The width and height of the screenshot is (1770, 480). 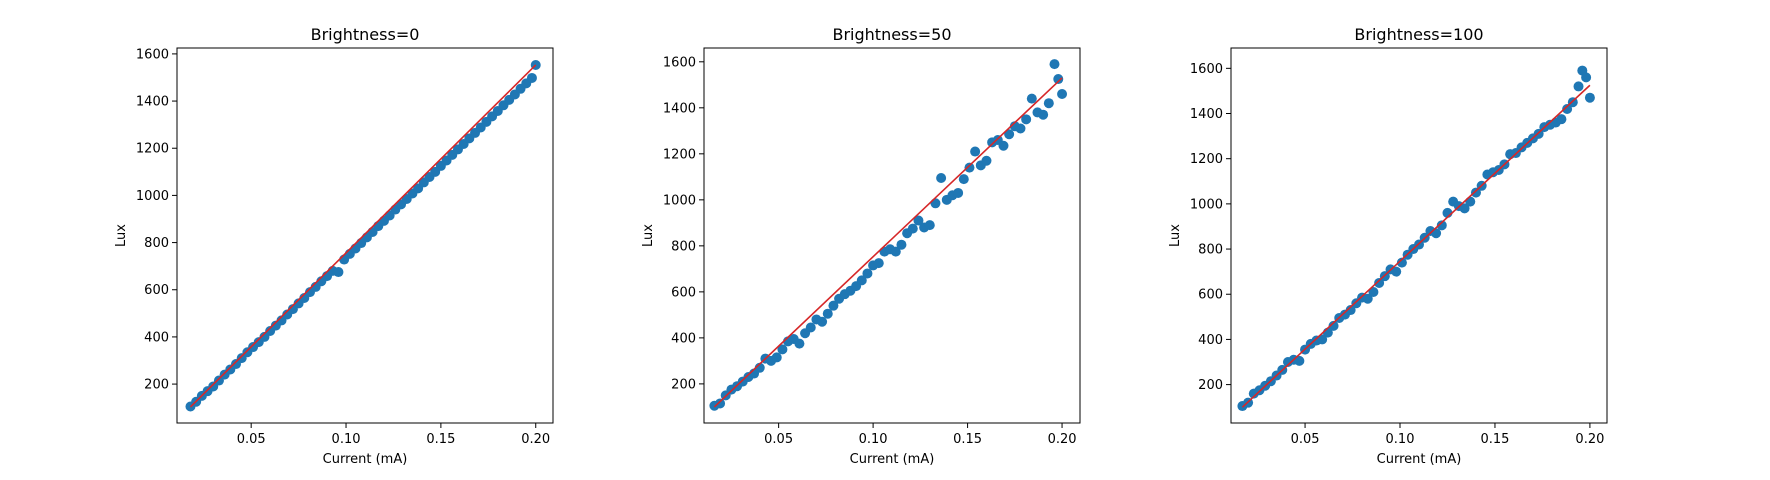 I want to click on chart-title: Brightness=0, so click(x=365, y=34).